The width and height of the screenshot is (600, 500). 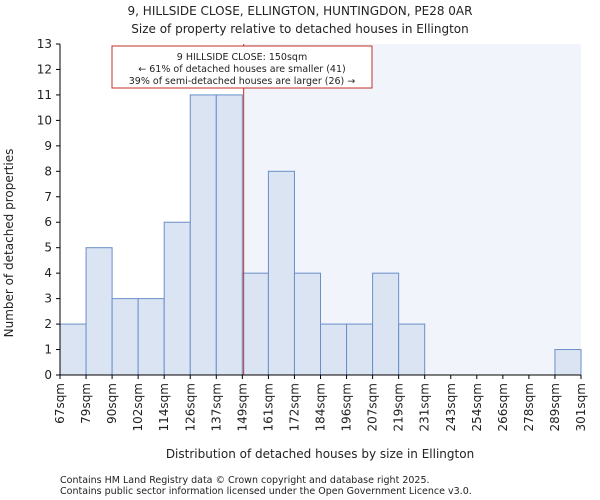 What do you see at coordinates (334, 349) in the screenshot?
I see `bar-184sqm` at bounding box center [334, 349].